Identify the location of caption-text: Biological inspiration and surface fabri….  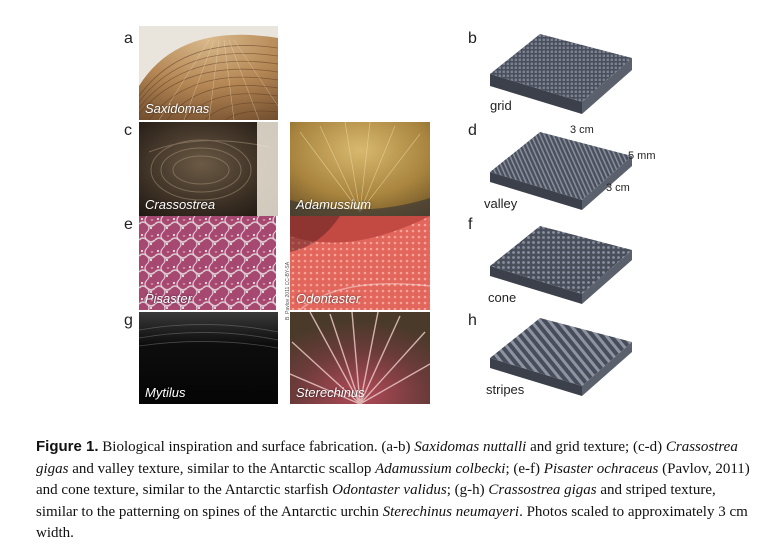
(256, 447).